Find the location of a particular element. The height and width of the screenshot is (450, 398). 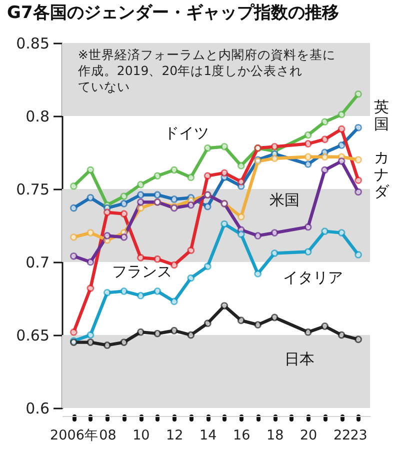

y-tick-label: 0.7 is located at coordinates (38, 263).